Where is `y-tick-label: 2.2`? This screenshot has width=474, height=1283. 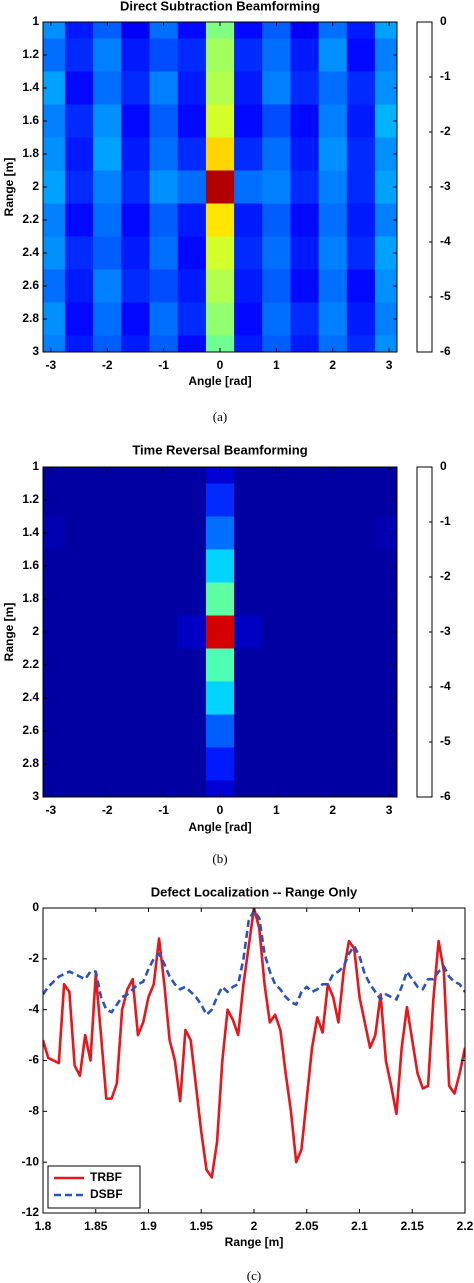 y-tick-label: 2.2 is located at coordinates (30, 664).